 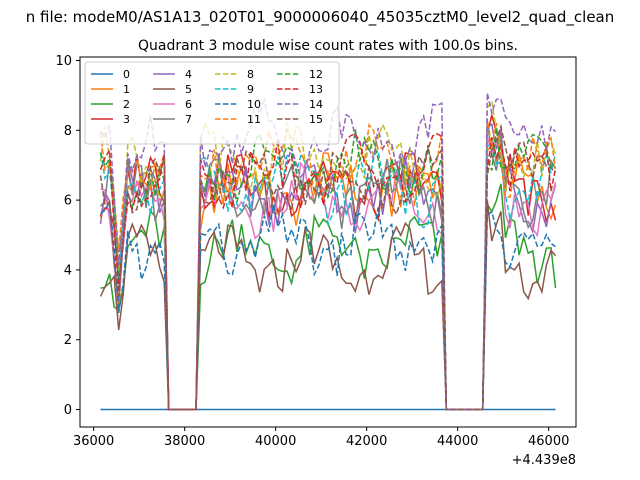 I want to click on x-axis: 36000 38000 40000 42000 44000 46000, so click(x=321, y=438).